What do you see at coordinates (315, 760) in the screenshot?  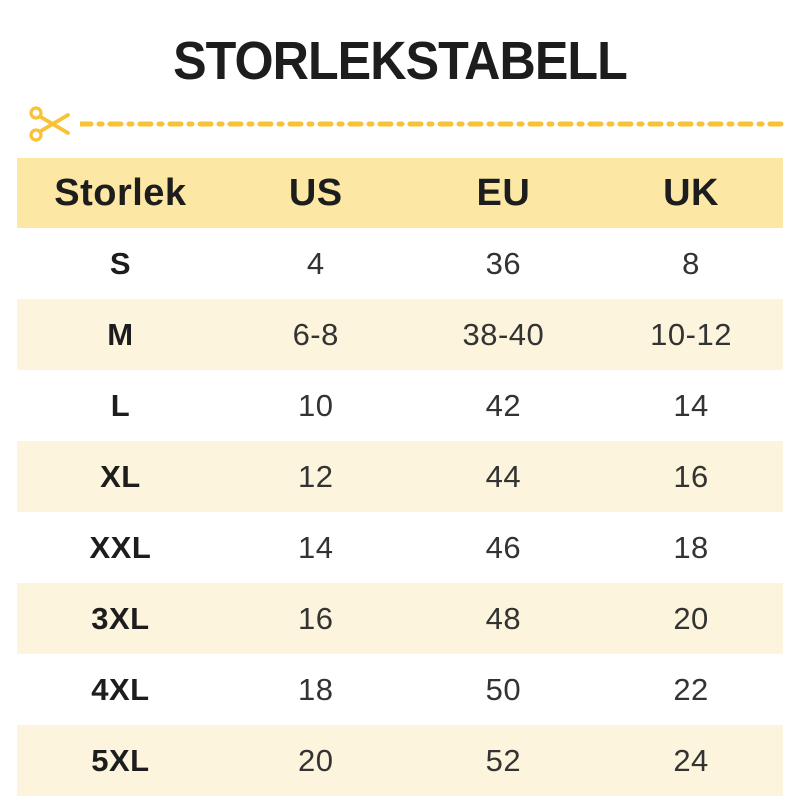 I see `us-value-cell: 20` at bounding box center [315, 760].